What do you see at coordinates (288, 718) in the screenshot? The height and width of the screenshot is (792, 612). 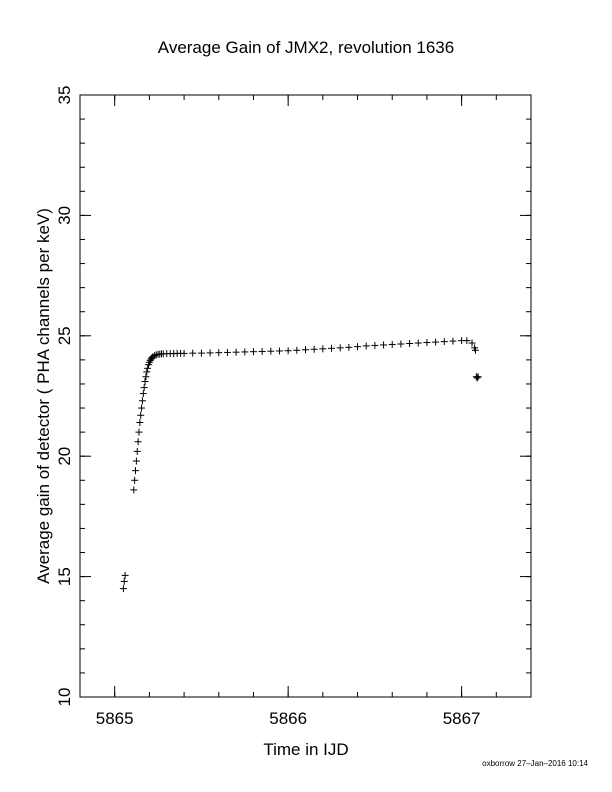 I see `x-tick-label: 5866` at bounding box center [288, 718].